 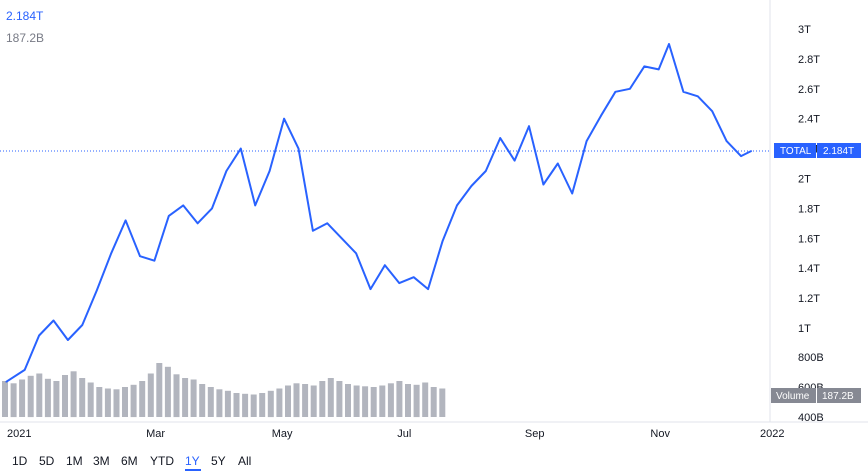 What do you see at coordinates (19, 434) in the screenshot?
I see `time-axis-tick-label: 2021` at bounding box center [19, 434].